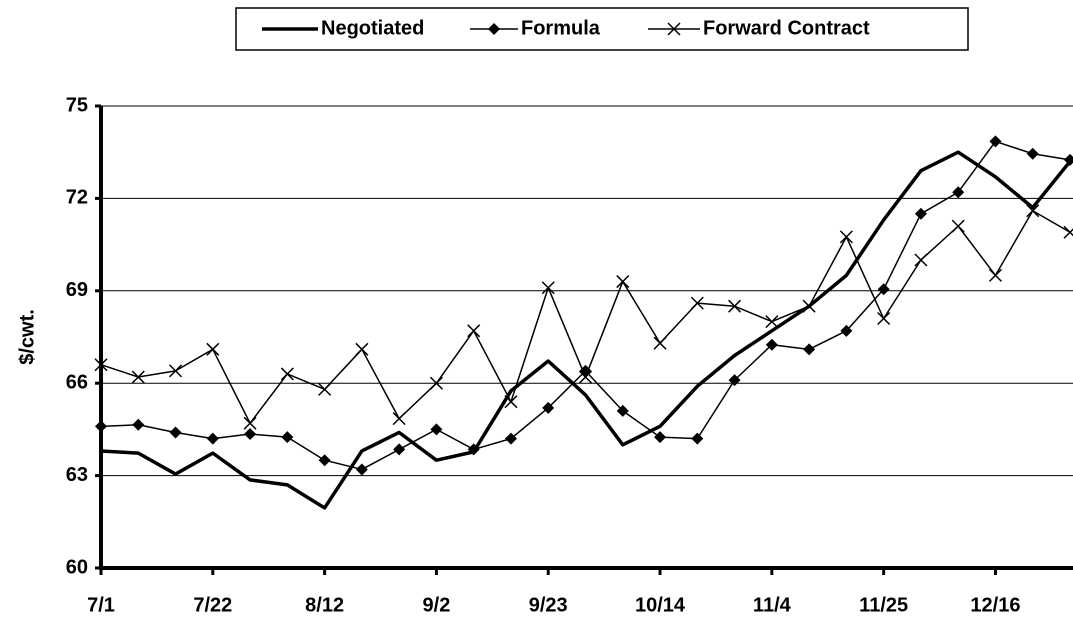  I want to click on y-tick-label: 66, so click(77, 382).